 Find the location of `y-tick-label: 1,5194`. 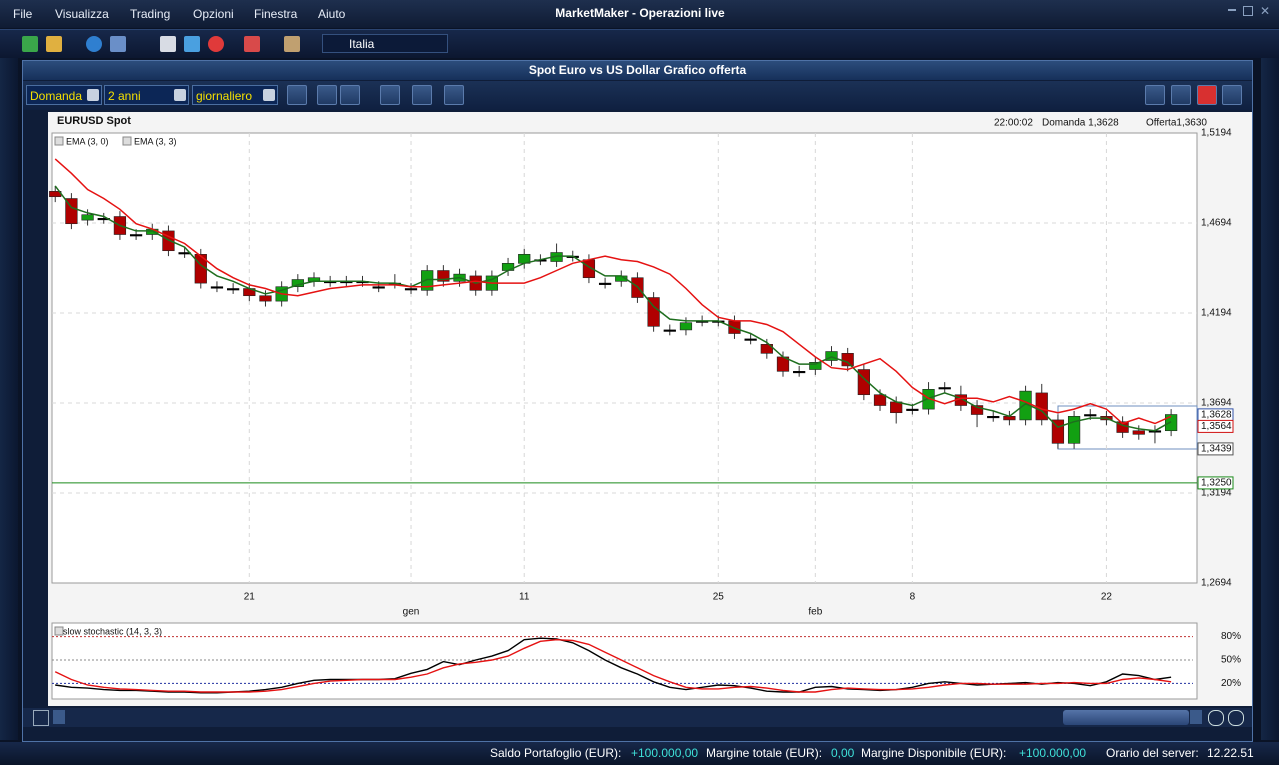

y-tick-label: 1,5194 is located at coordinates (1216, 133).